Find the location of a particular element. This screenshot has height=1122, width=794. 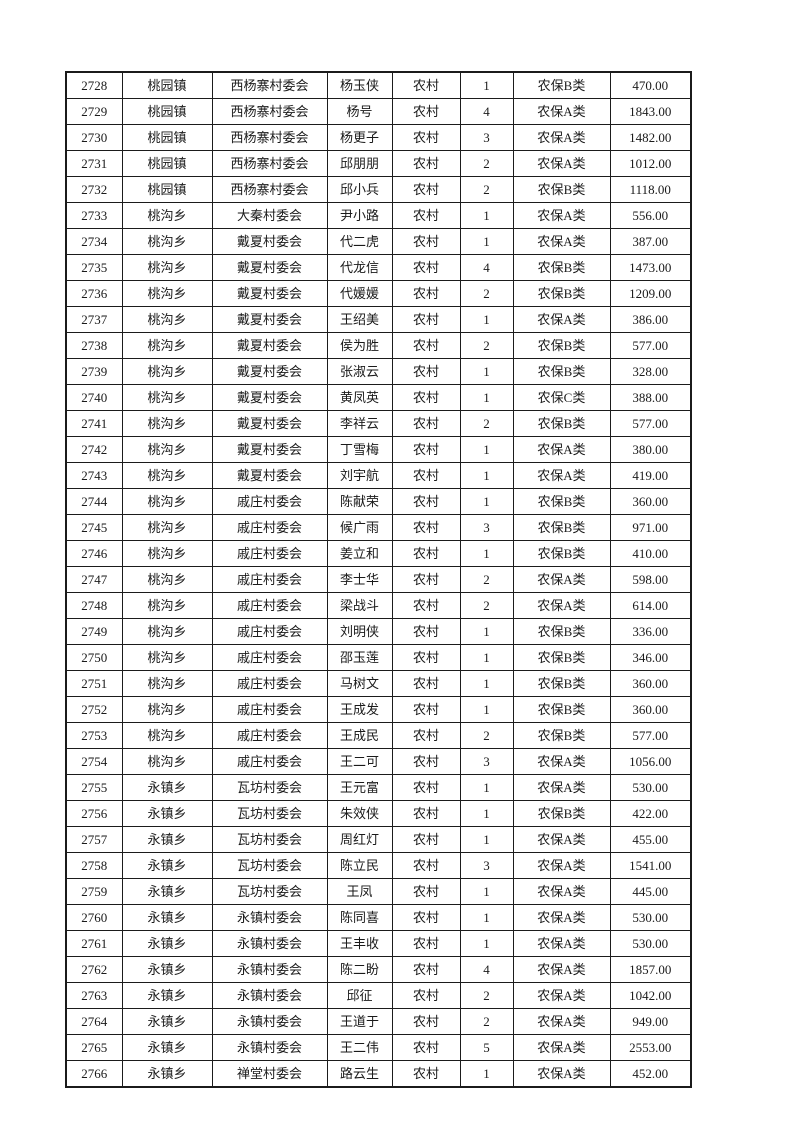

cell-person-name: 马树文 is located at coordinates (359, 683).